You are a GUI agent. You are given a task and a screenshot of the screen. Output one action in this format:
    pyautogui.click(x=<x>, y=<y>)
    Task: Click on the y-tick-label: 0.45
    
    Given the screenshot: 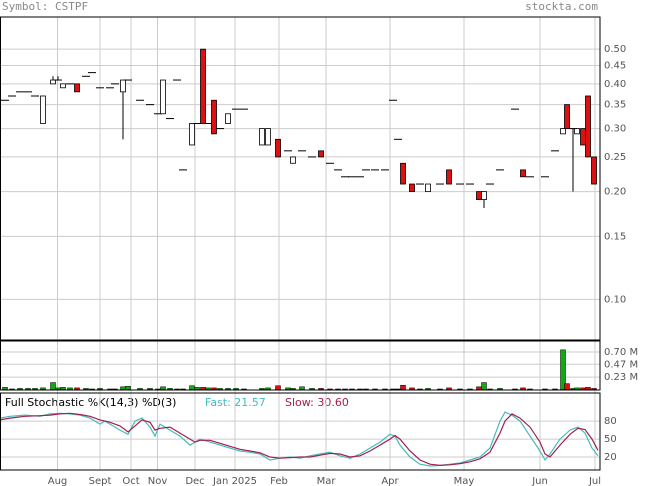 What is the action you would take?
    pyautogui.click(x=615, y=66)
    